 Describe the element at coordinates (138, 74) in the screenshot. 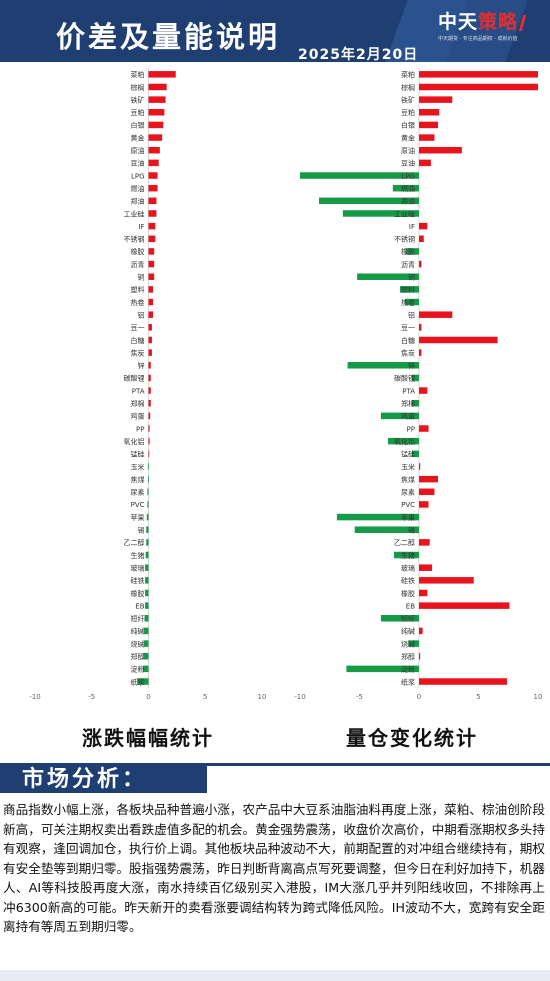

I see `category-label: 菜粕` at that location.